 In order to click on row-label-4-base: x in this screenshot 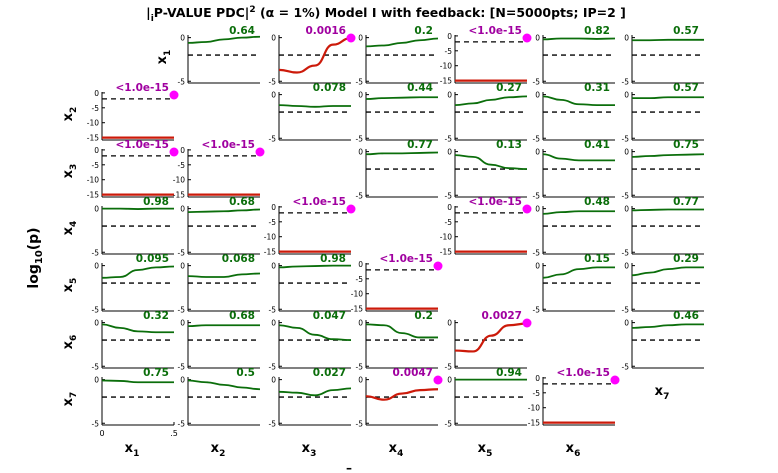, I will do `click(68, 230)`.